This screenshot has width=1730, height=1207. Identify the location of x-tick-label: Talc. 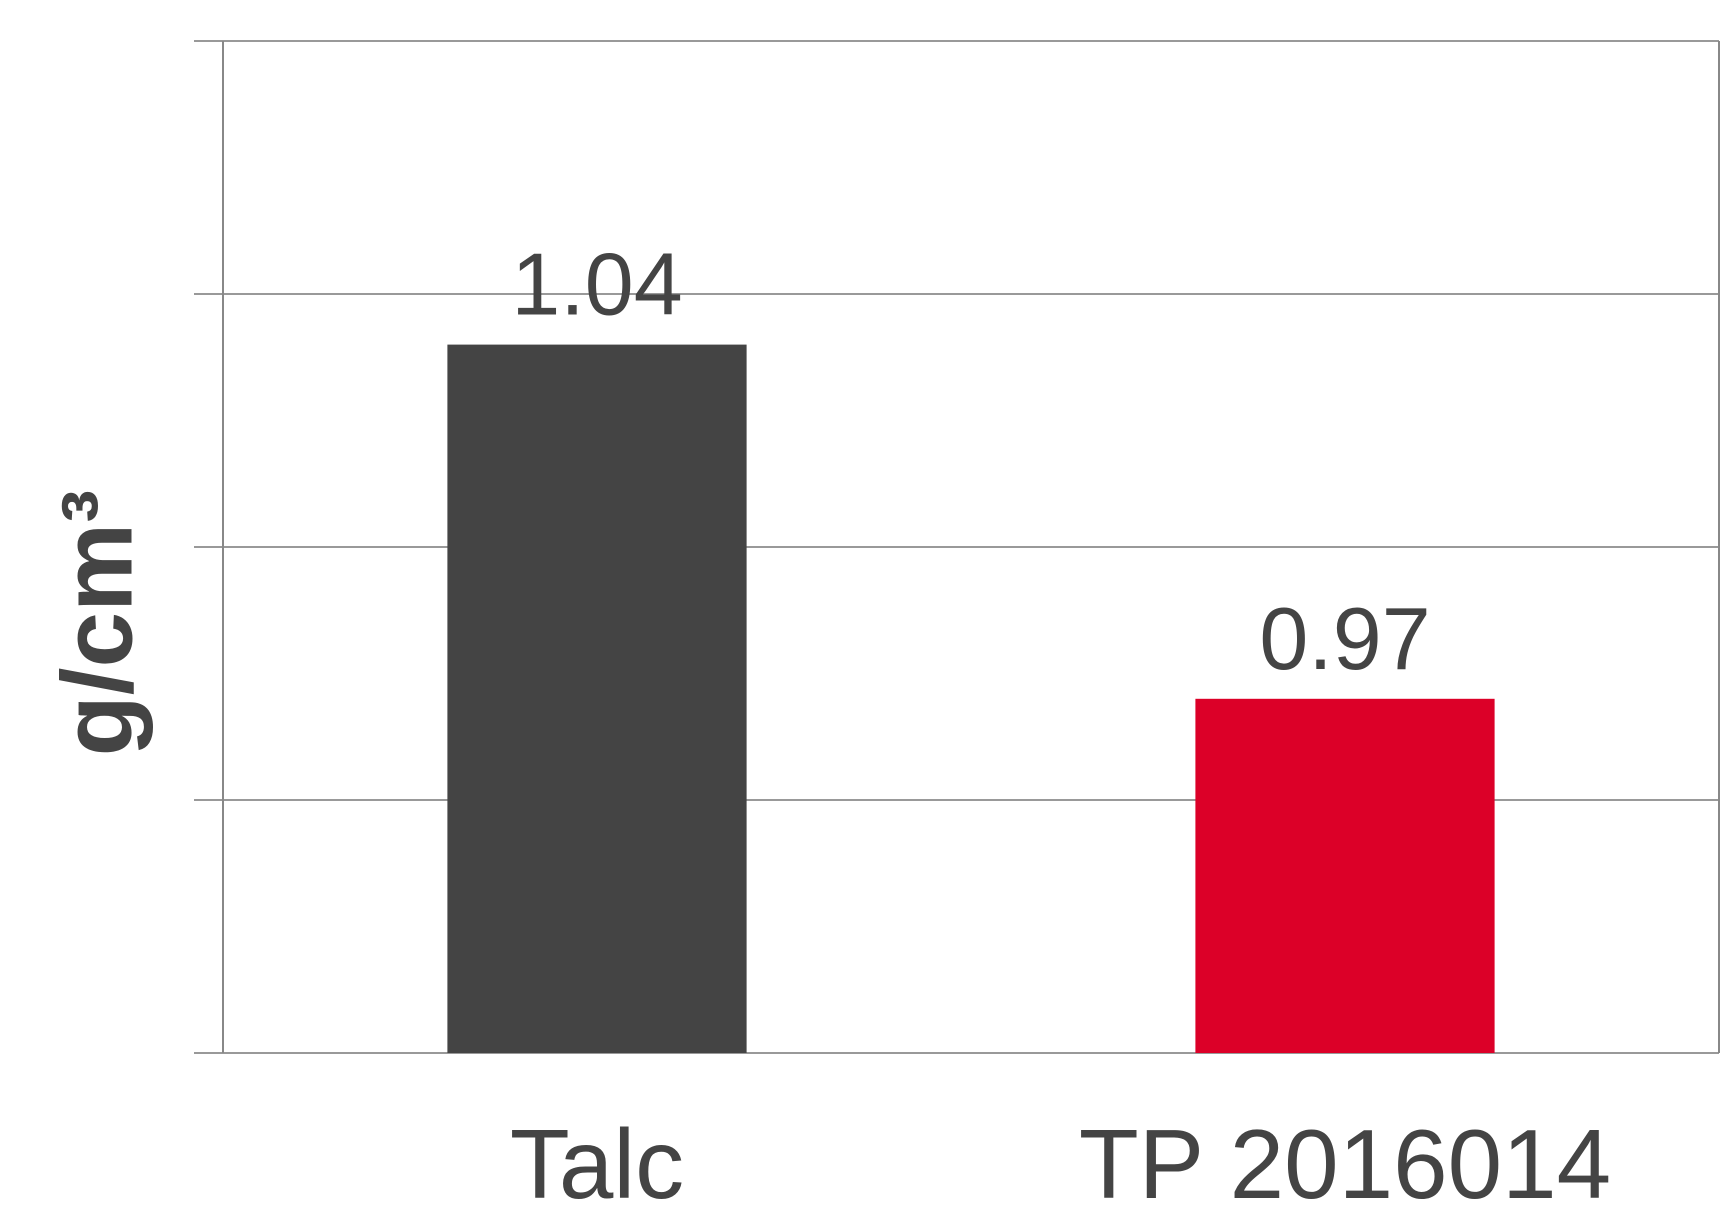
(597, 1158).